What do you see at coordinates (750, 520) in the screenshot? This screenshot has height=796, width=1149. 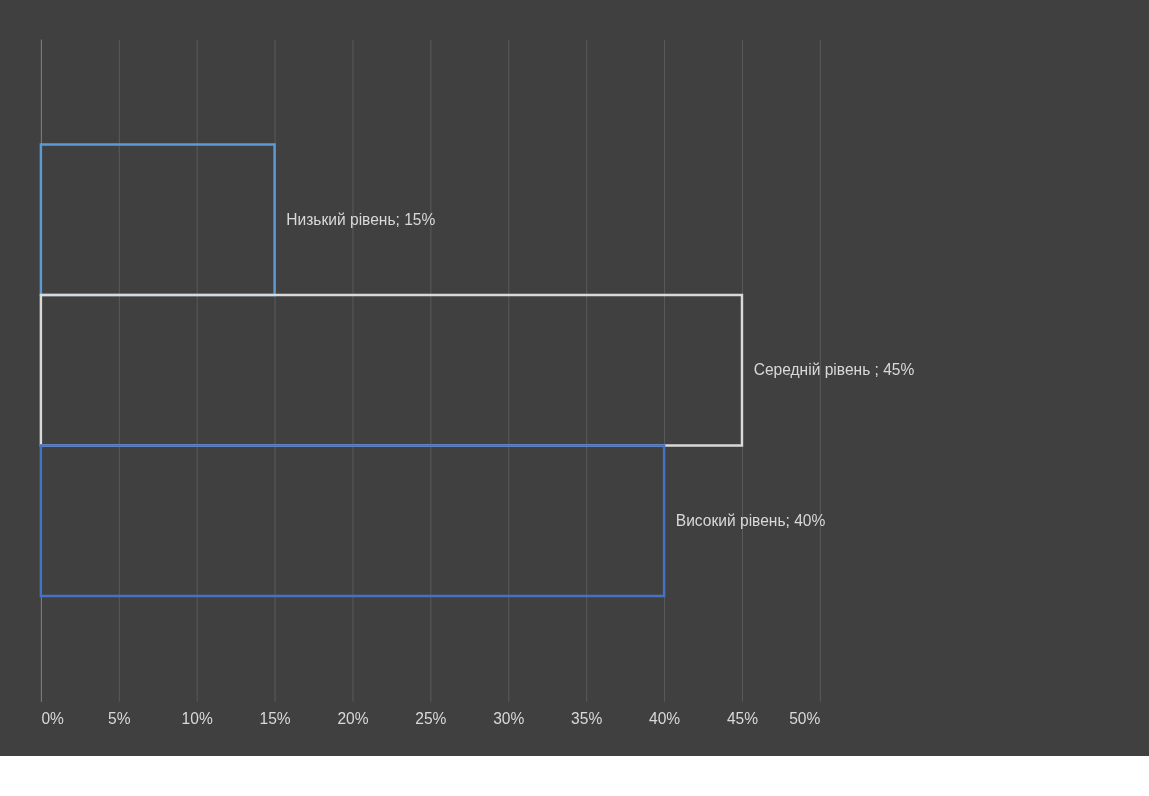 I see `data-label: Високий рівень; 40%` at bounding box center [750, 520].